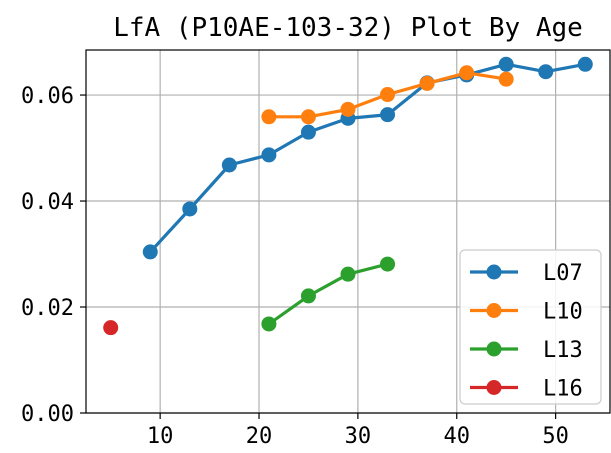  I want to click on x-tick-label: 30, so click(358, 436).